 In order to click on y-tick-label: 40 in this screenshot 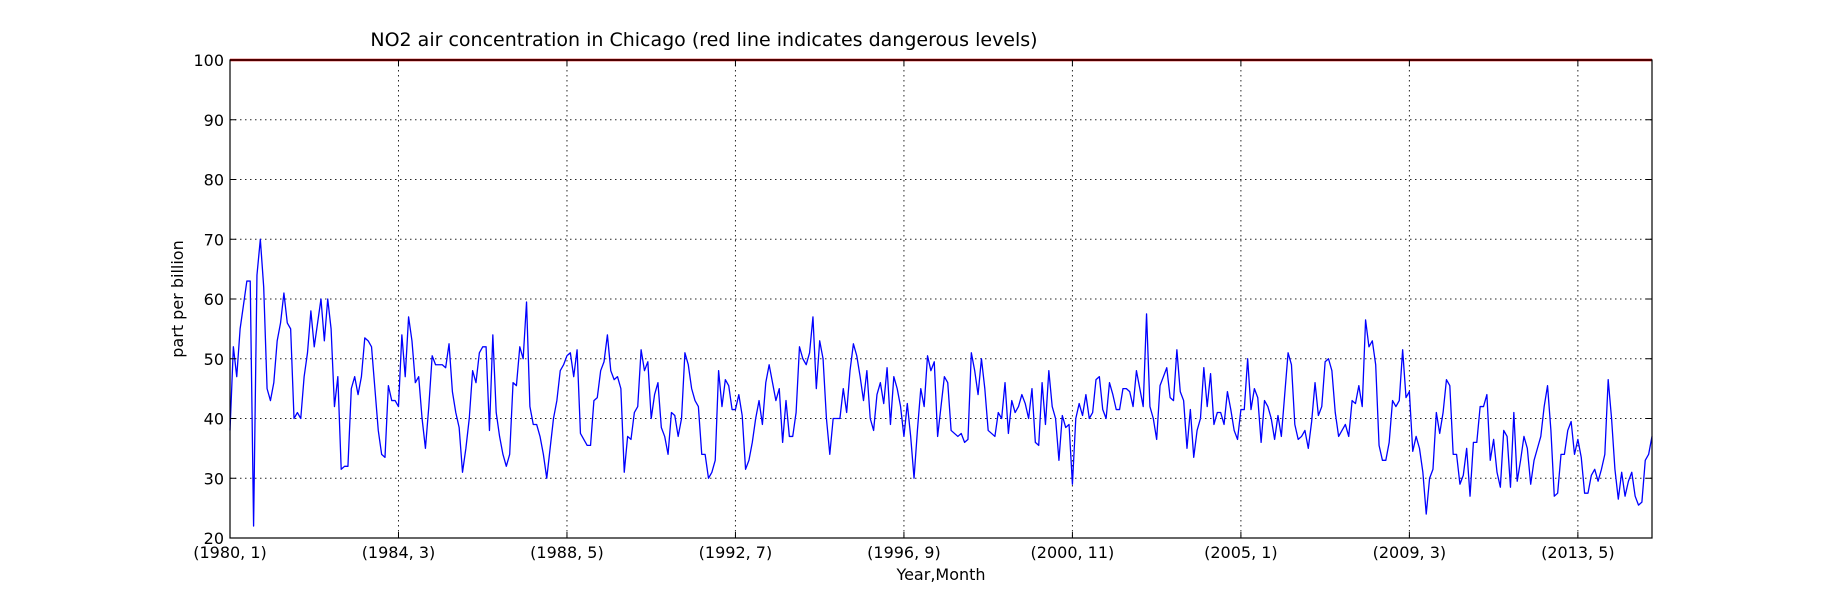, I will do `click(214, 419)`.